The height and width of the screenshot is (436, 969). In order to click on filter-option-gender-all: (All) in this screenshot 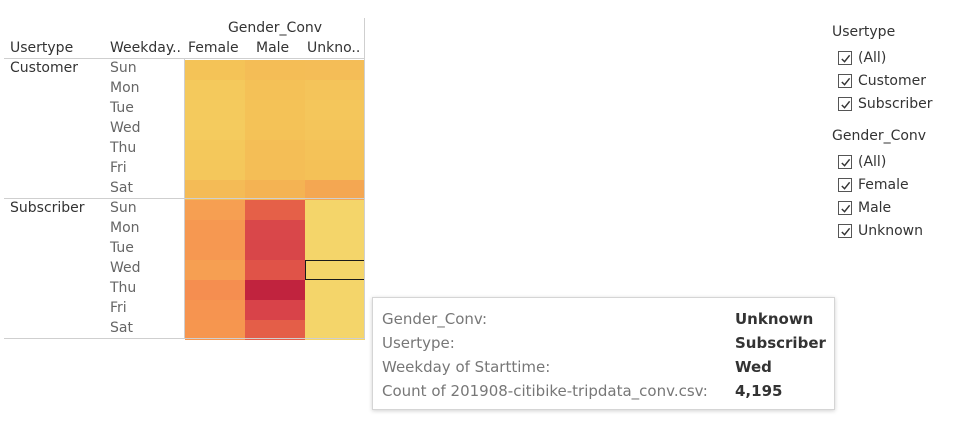, I will do `click(862, 162)`.